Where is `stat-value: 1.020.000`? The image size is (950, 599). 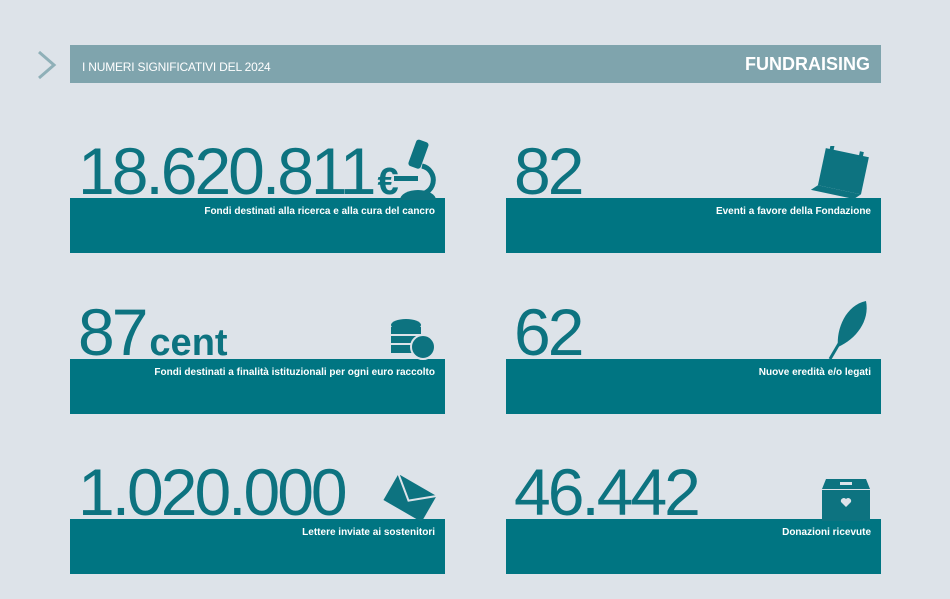 stat-value: 1.020.000 is located at coordinates (213, 492).